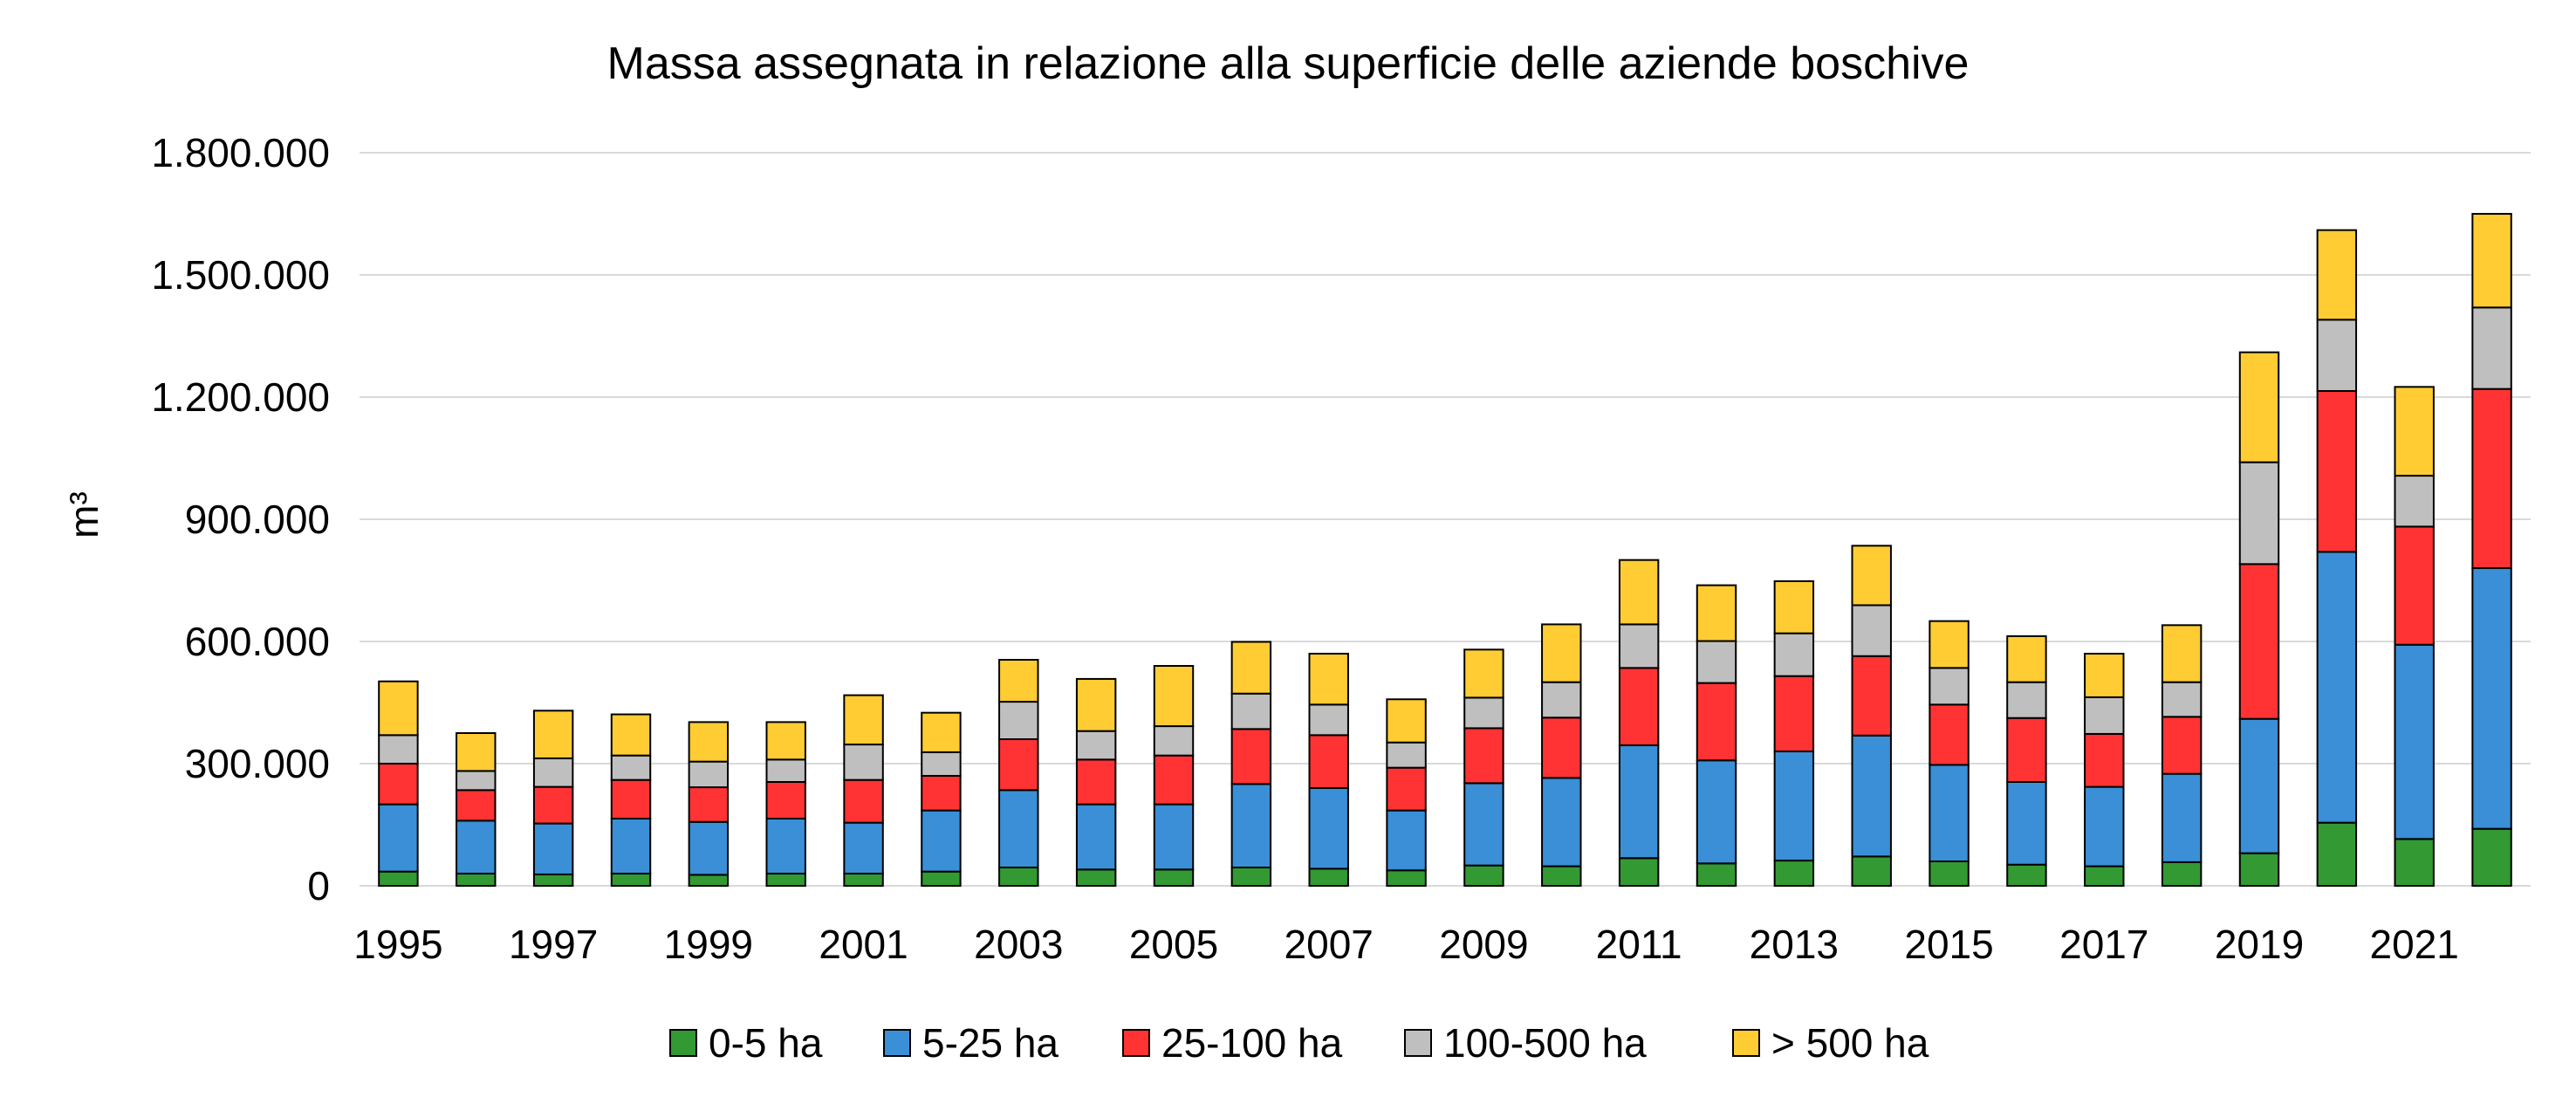 This screenshot has height=1104, width=2576. What do you see at coordinates (1795, 944) in the screenshot?
I see `x-tick-label: 2013` at bounding box center [1795, 944].